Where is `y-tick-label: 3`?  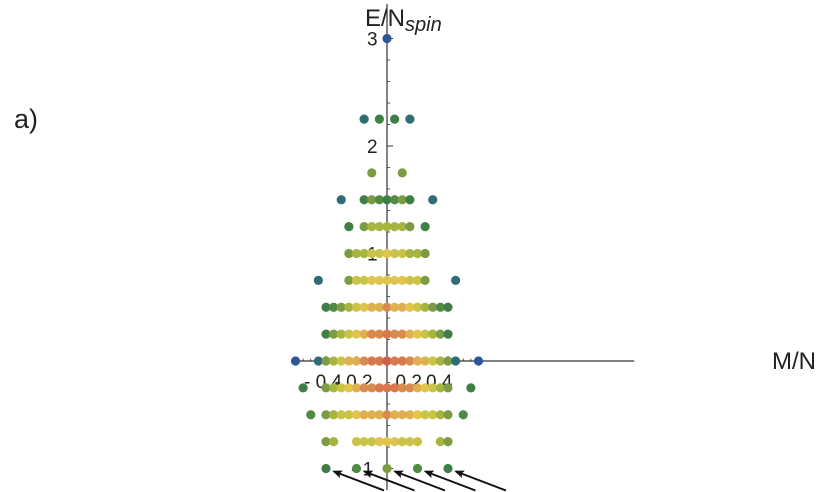 y-tick-label: 3 is located at coordinates (372, 40).